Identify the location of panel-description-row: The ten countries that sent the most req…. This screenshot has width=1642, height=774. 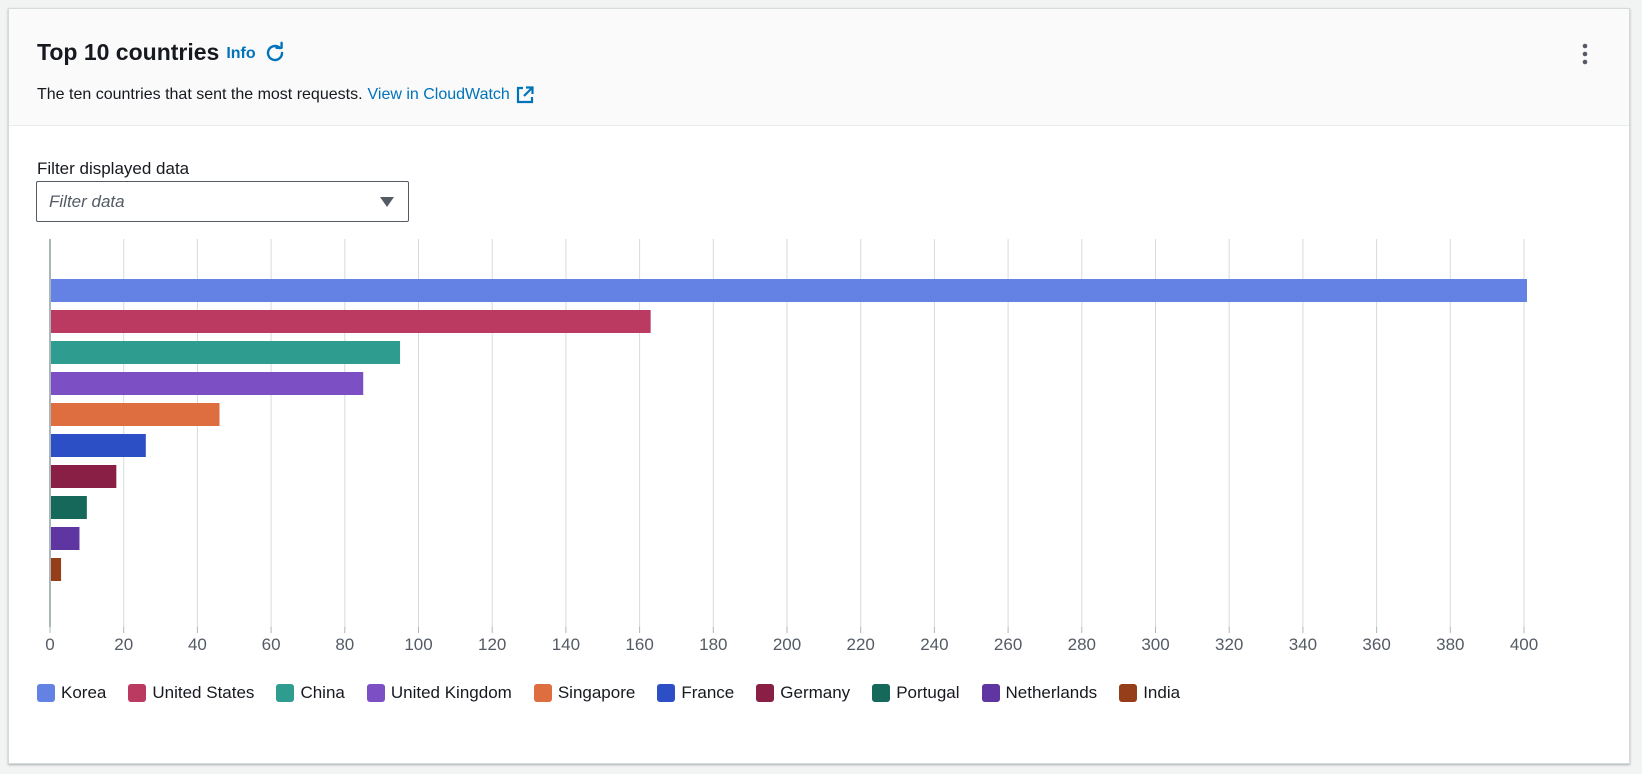
(286, 95).